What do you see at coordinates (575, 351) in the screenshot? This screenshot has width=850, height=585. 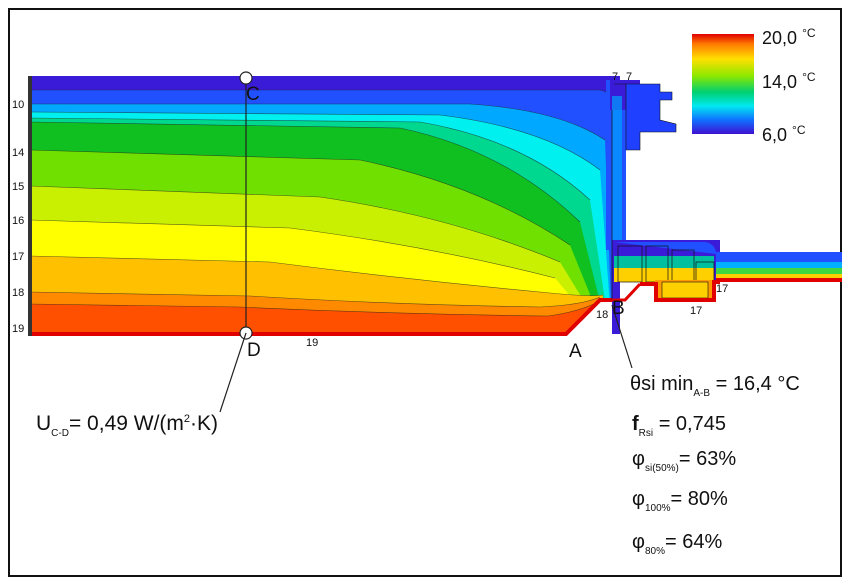 I see `point-a-label: A` at bounding box center [575, 351].